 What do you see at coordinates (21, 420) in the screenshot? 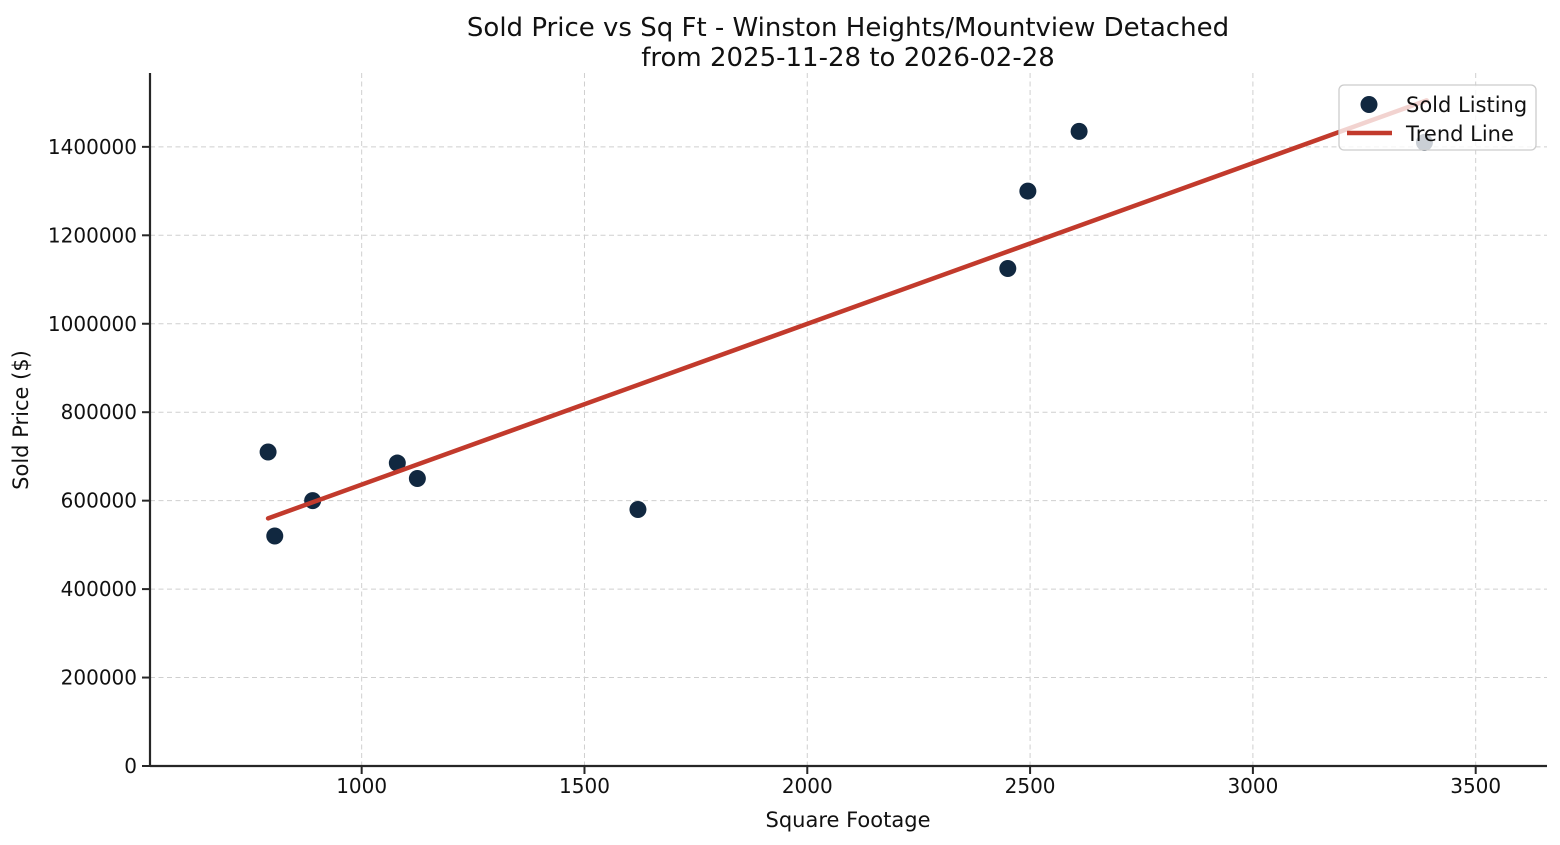
I see `y-axis-label: Sold Price ($)` at bounding box center [21, 420].